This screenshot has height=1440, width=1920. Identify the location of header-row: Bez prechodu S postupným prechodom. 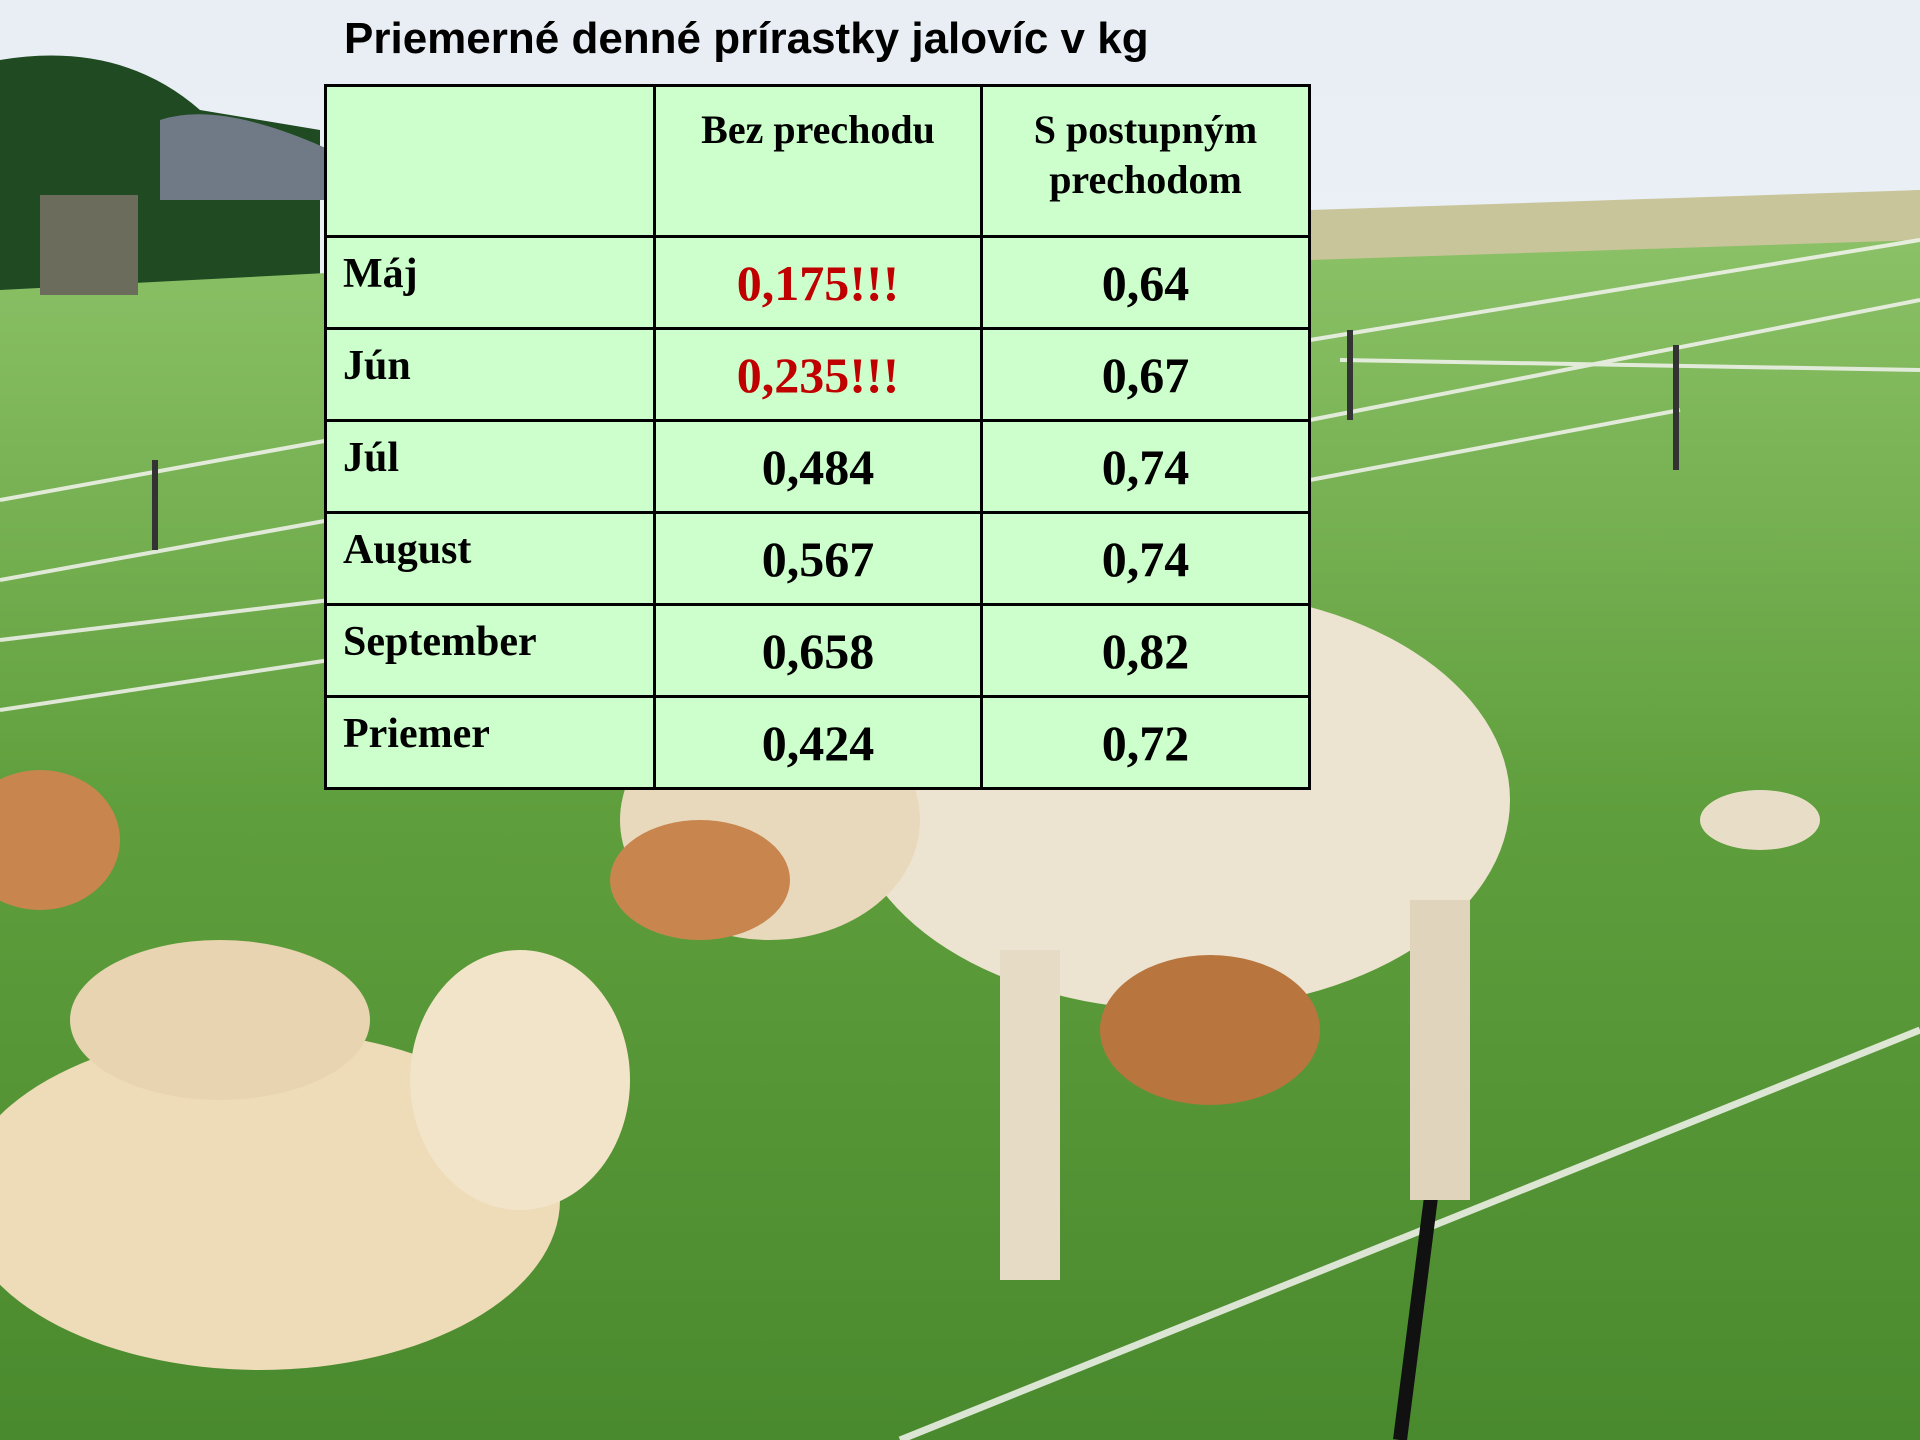
(817, 161).